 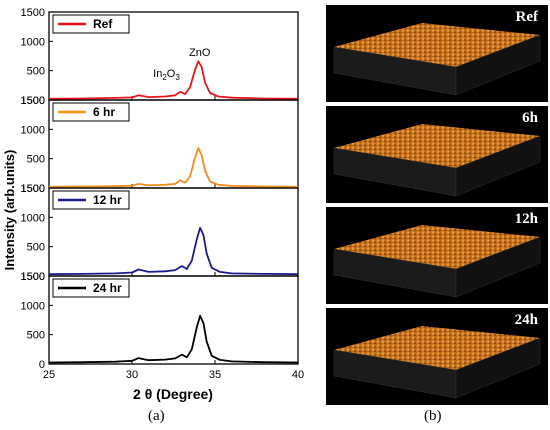 What do you see at coordinates (526, 219) in the screenshot?
I see `afm-label: 12h` at bounding box center [526, 219].